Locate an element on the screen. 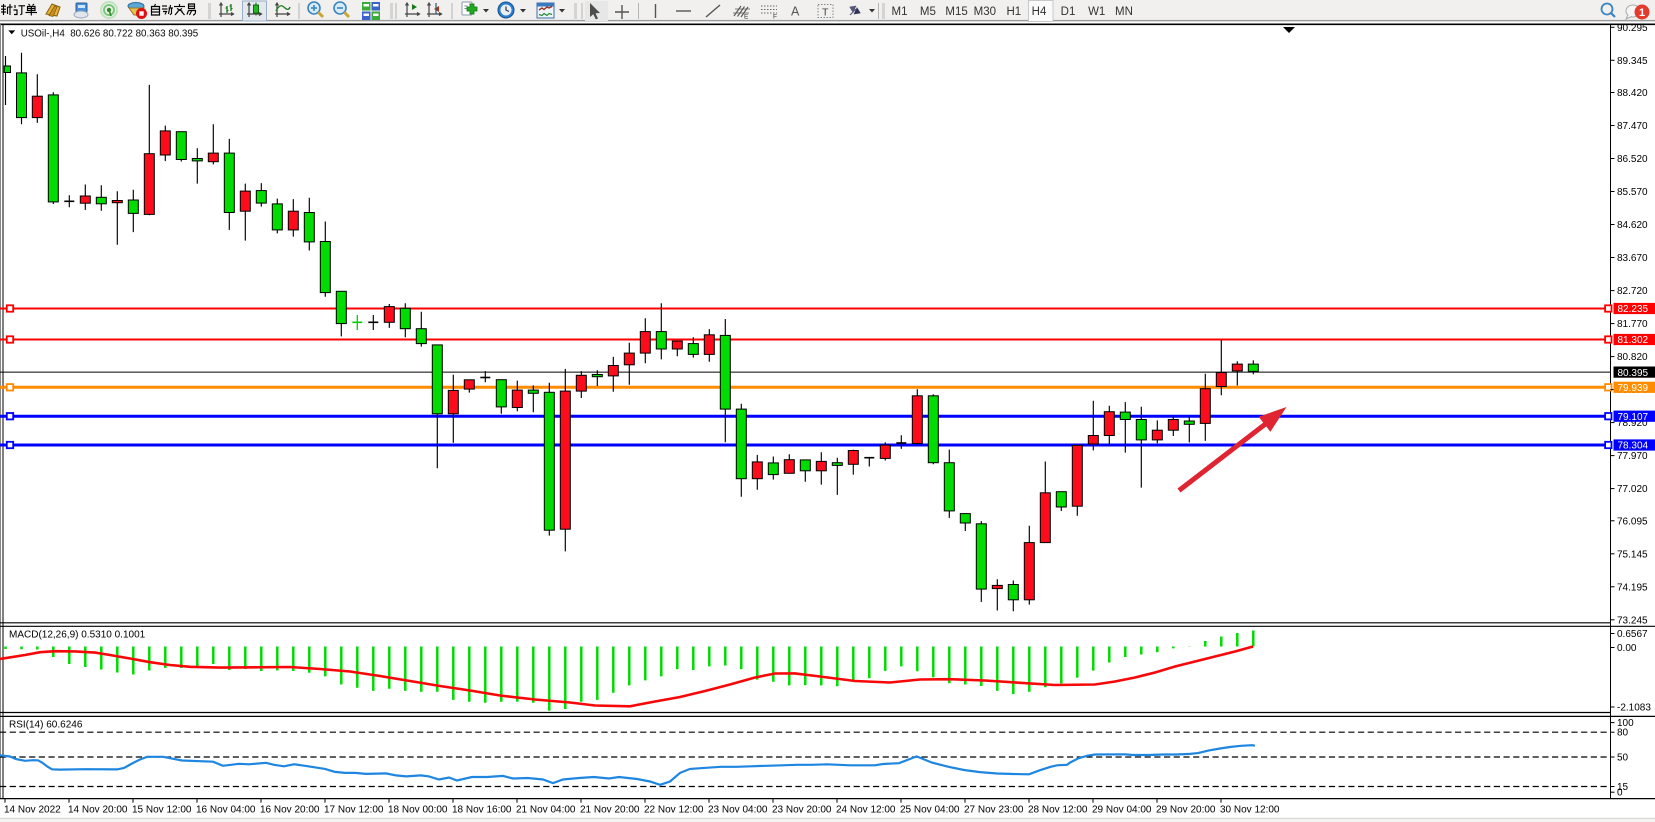  svg-text: 18 Nov 00:00 is located at coordinates (418, 810).